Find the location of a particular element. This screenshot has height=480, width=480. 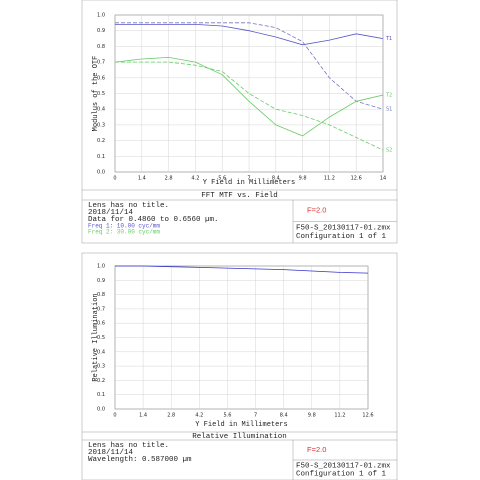

freq-line: Freq 1: 10.00 cyc/mm is located at coordinates (124, 226).